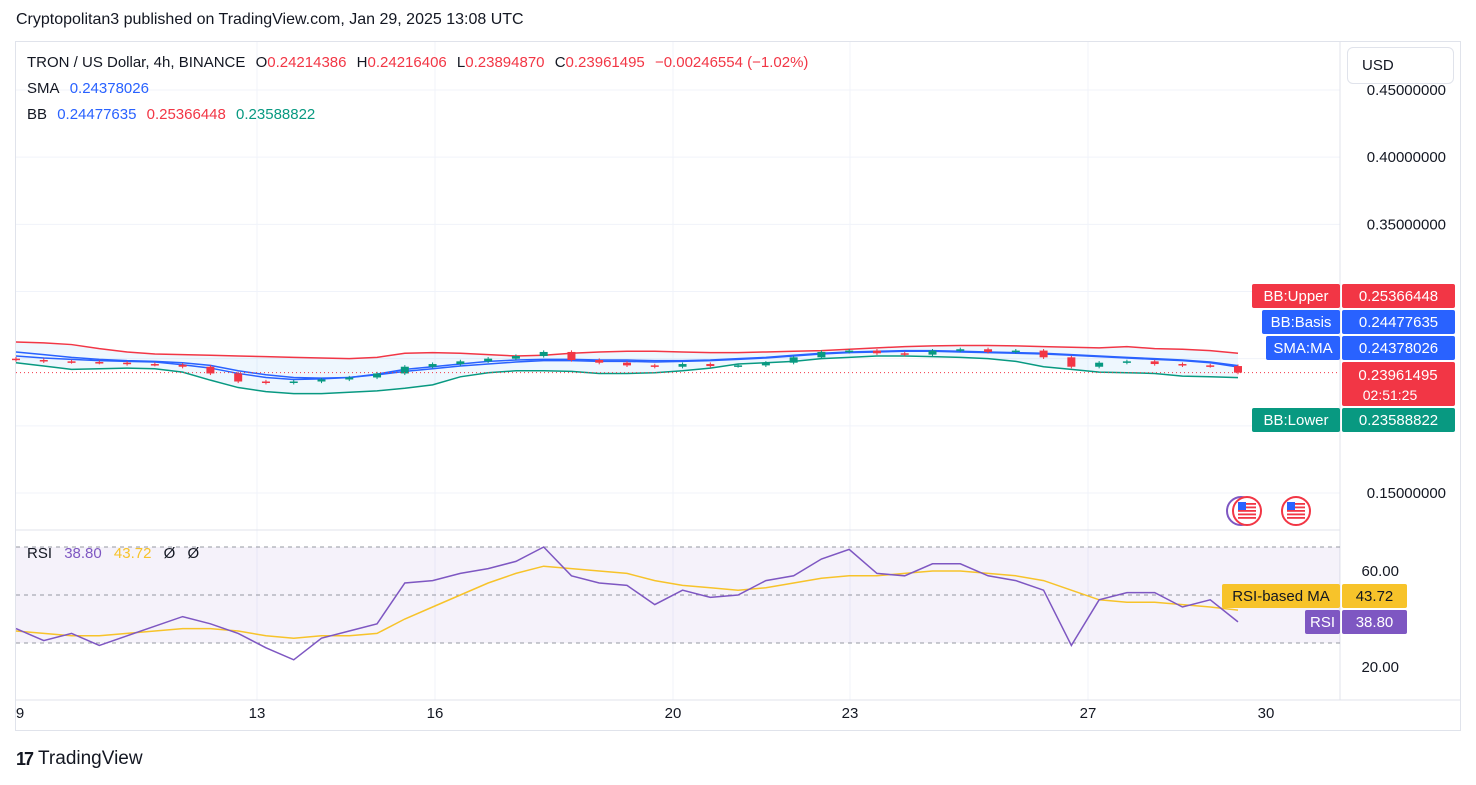 Image resolution: width=1476 pixels, height=785 pixels. I want to click on rsi-ma-value: 43.72, so click(132, 553).